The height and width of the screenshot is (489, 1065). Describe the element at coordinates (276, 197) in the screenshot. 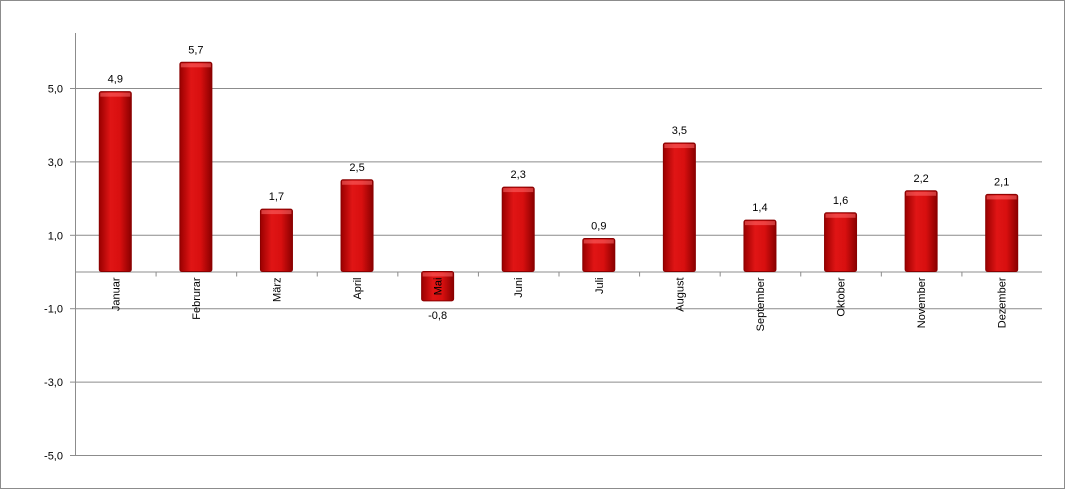

I see `data-label: 1,7` at that location.